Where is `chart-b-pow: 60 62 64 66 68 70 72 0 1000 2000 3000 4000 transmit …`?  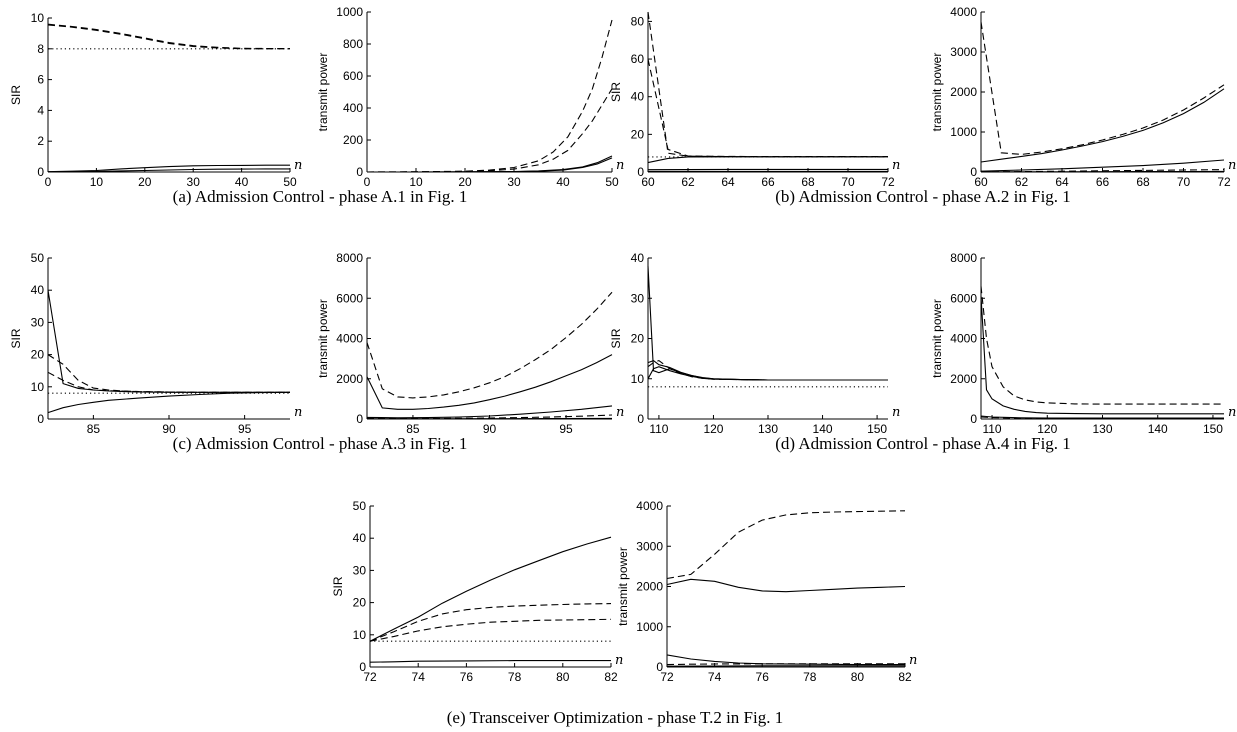
chart-b-pow: 60 62 64 66 68 70 72 0 1000 2000 3000 4000 transmit … is located at coordinates (1083, 97).